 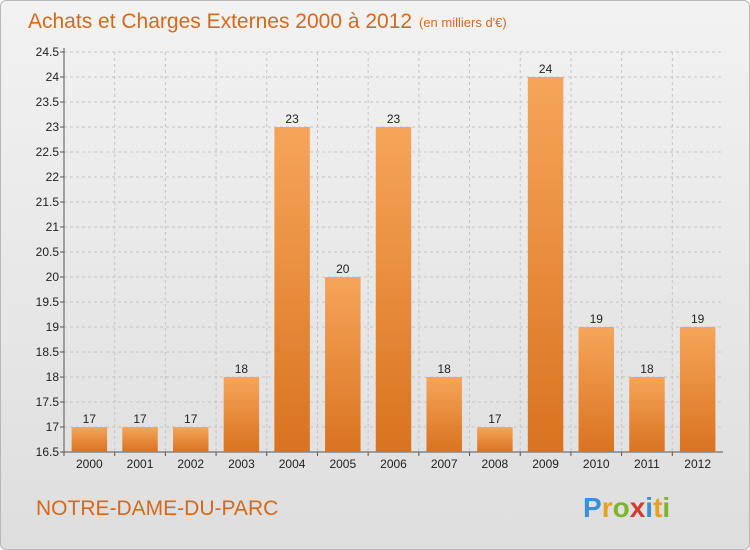 I want to click on y-tick-label: 20, so click(x=53, y=277).